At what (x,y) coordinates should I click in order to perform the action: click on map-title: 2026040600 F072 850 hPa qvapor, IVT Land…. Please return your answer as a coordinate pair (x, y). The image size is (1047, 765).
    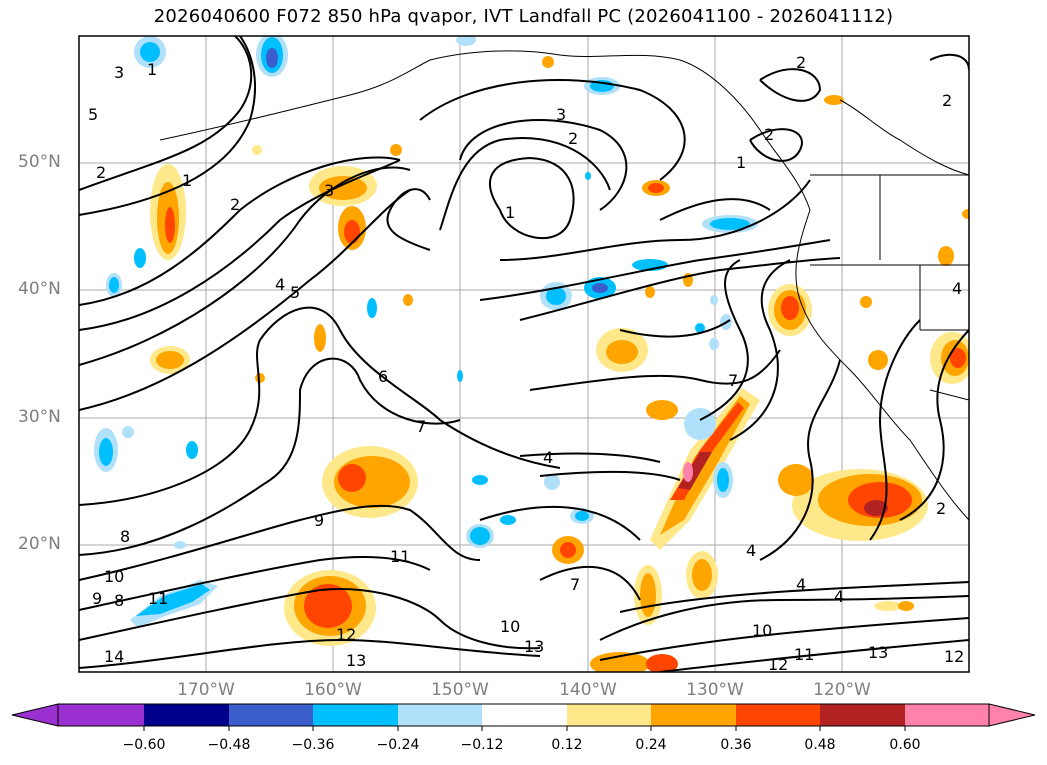
    Looking at the image, I should click on (523, 16).